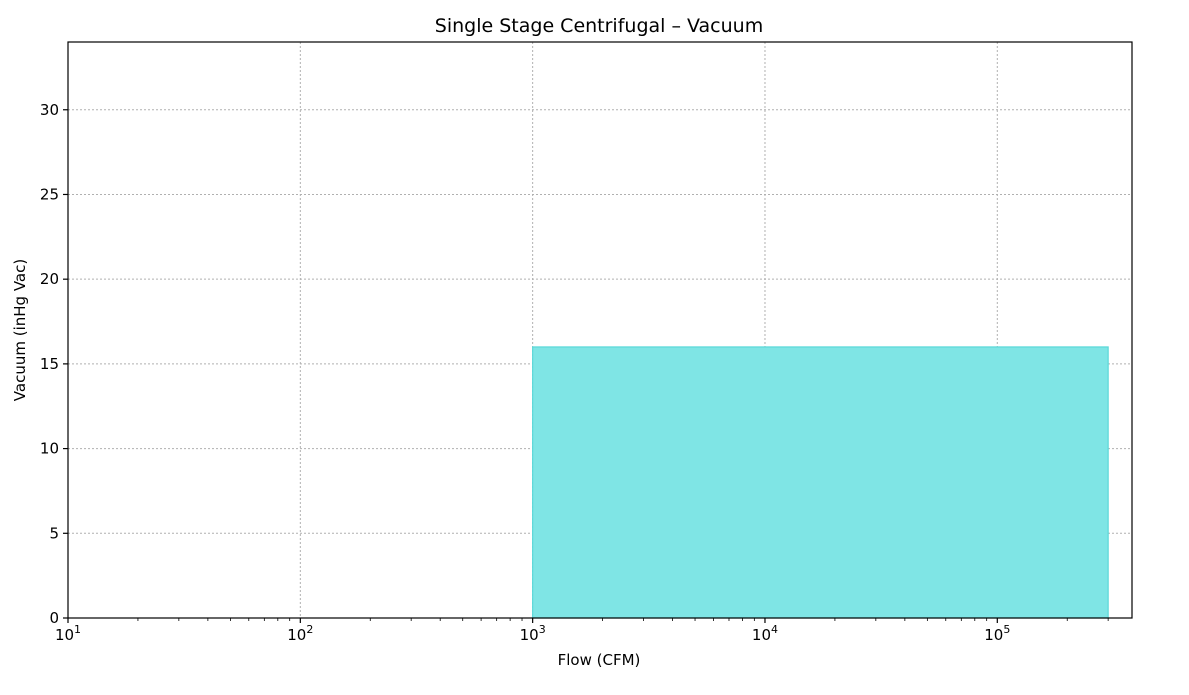  I want to click on y-tick-label: 10, so click(49, 449).